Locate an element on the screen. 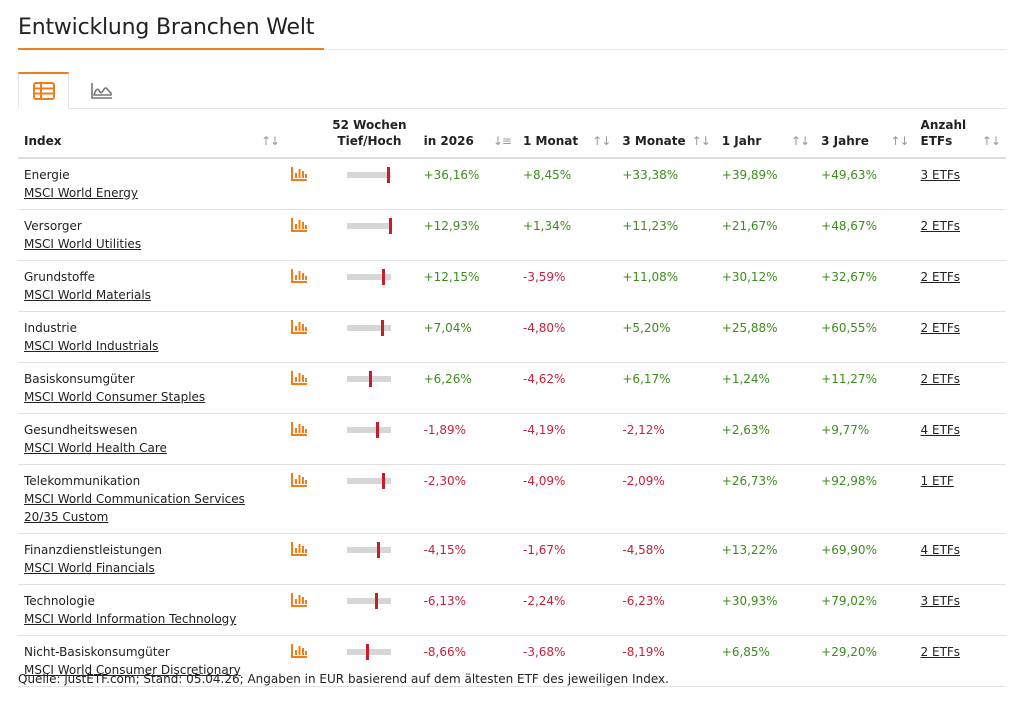 This screenshot has height=712, width=1024. ytd-value: -6,13% is located at coordinates (445, 601).